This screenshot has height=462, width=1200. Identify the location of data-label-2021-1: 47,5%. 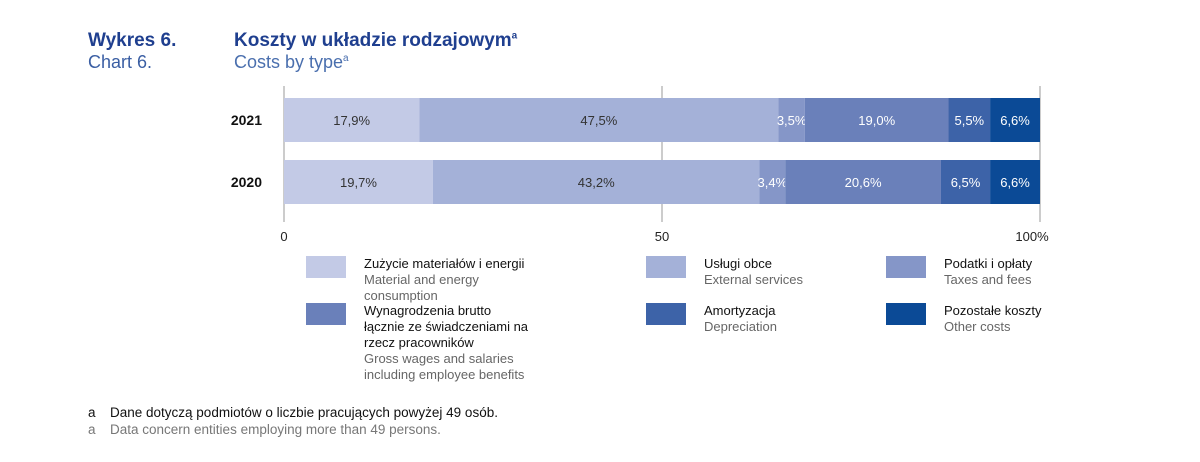
(598, 120).